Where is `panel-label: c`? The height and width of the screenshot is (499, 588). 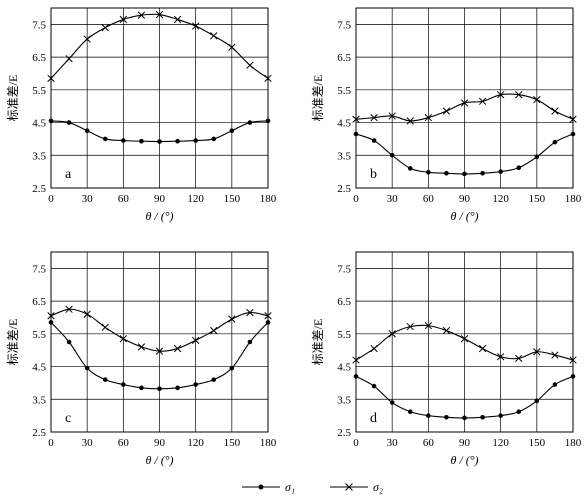
panel-label: c is located at coordinates (68, 418).